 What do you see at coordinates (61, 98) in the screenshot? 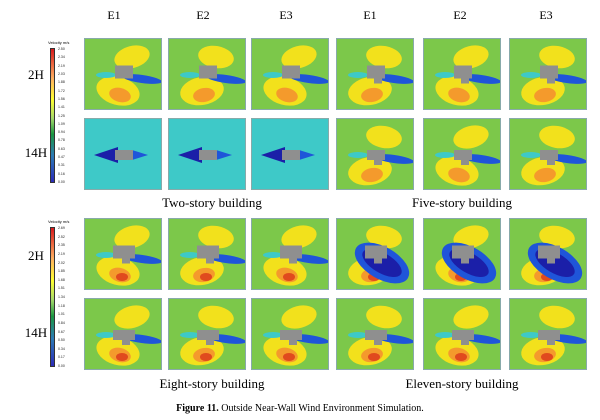
I see `legend-tick-label: 1.56` at bounding box center [61, 98].